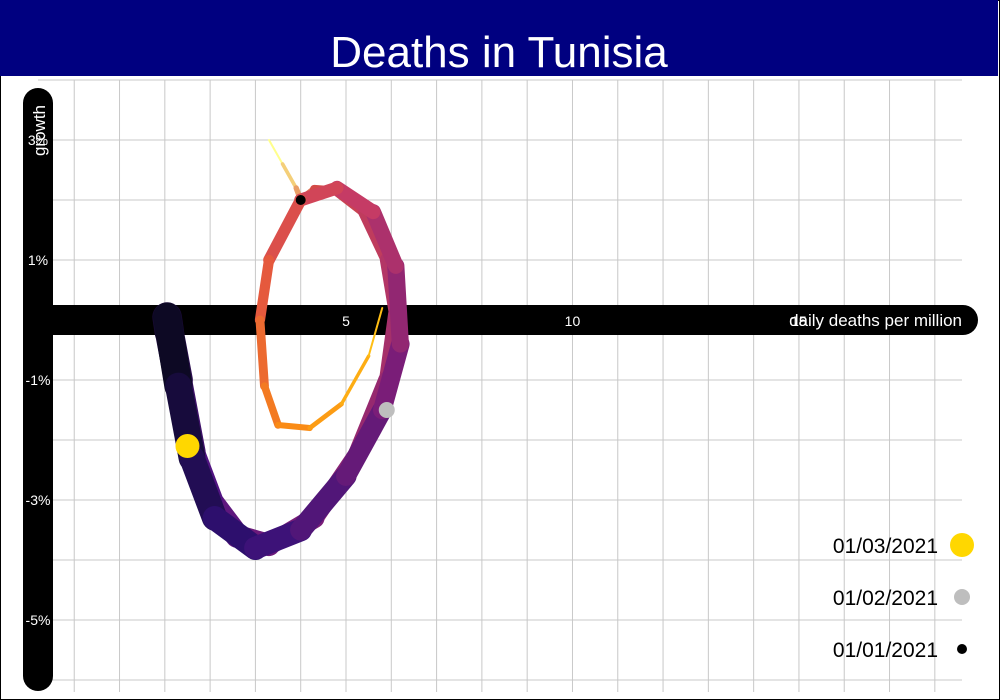  I want to click on date-marker-01-03-2021, so click(187, 446).